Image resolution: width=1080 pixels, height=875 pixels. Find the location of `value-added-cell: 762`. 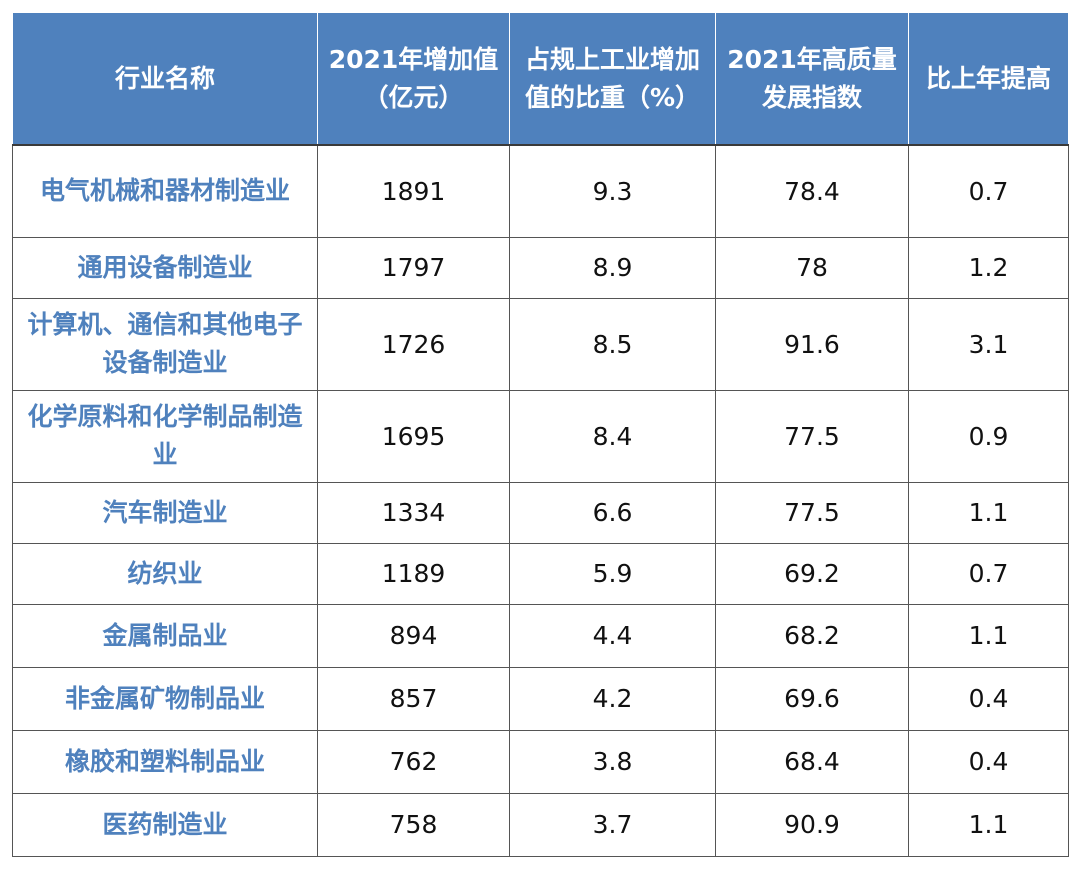

value-added-cell: 762 is located at coordinates (413, 761).